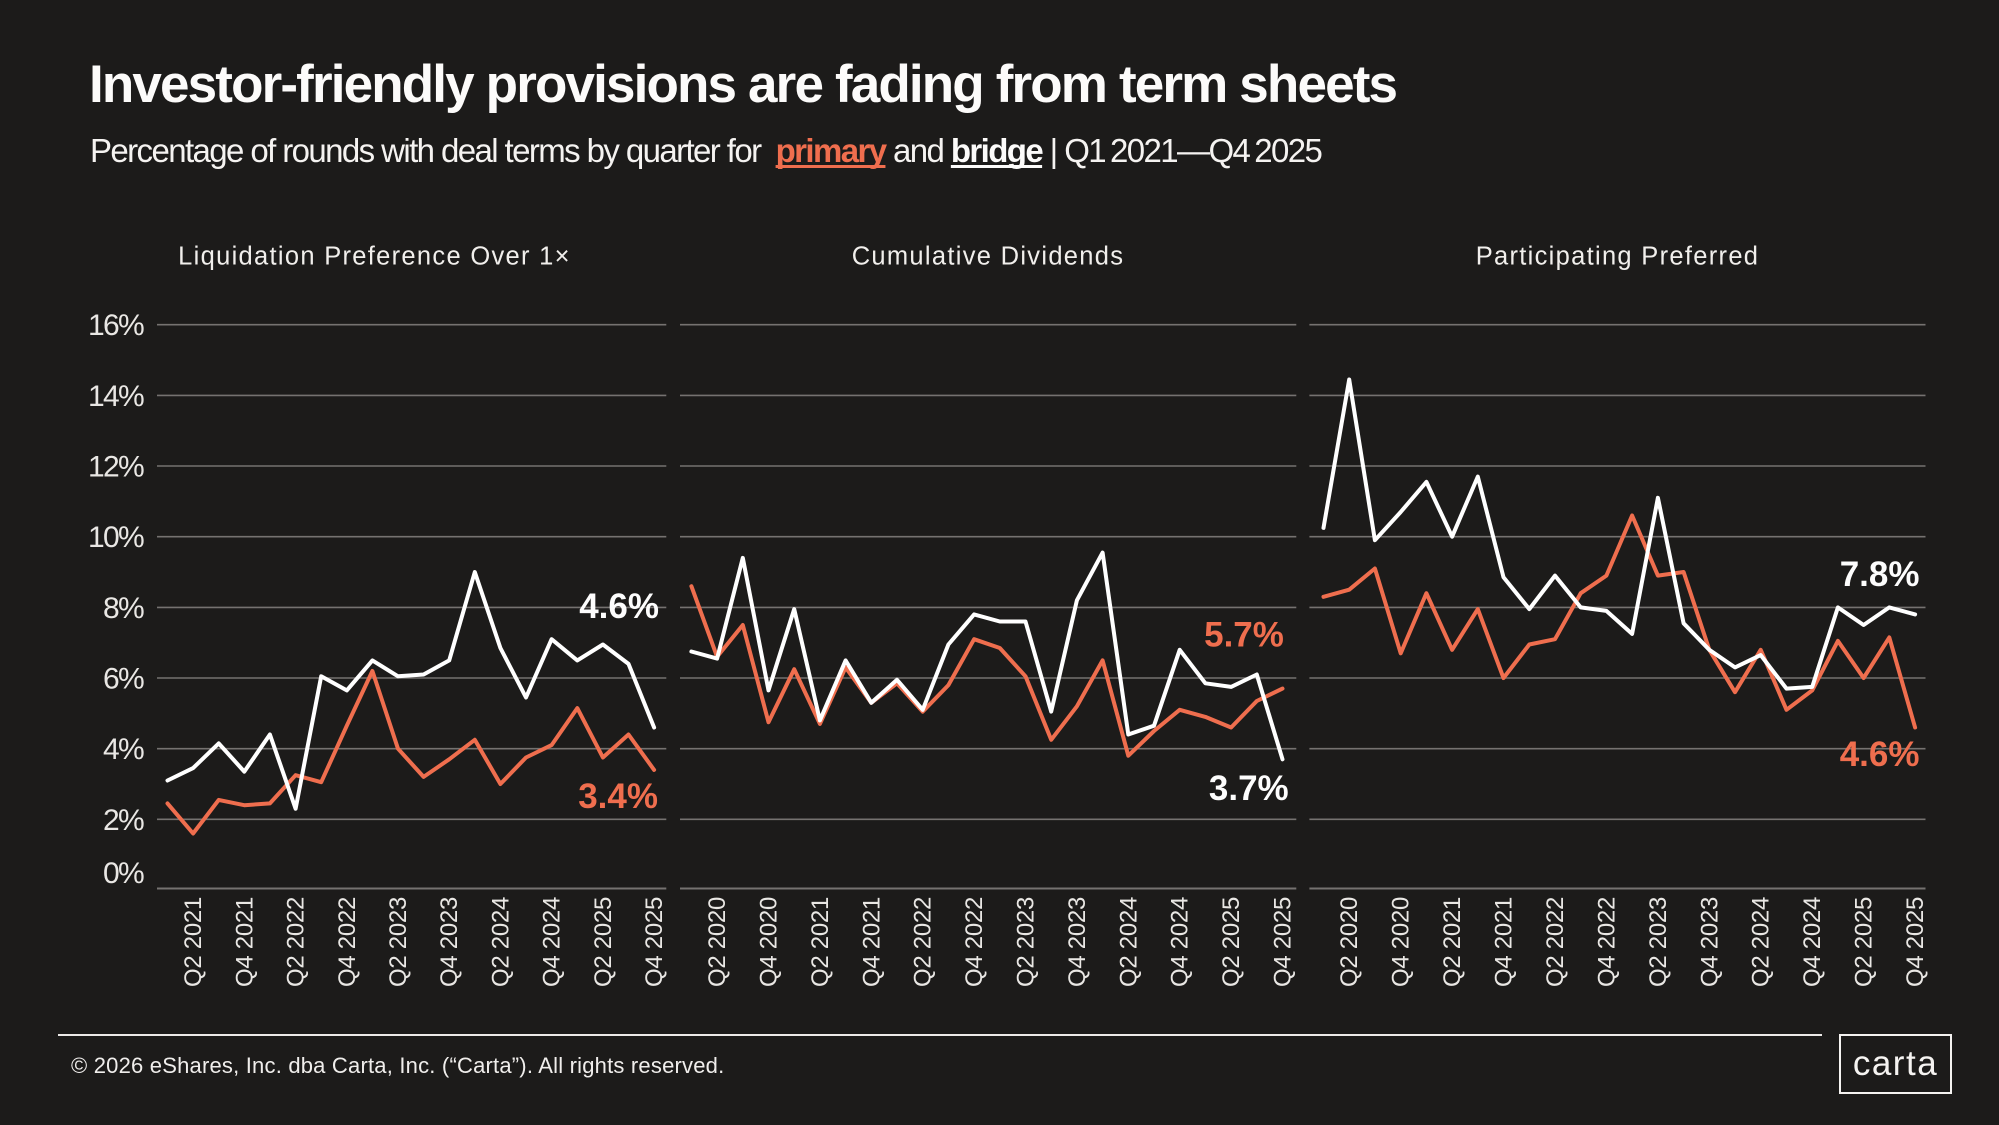 This screenshot has width=1999, height=1125. I want to click on svg-text: 0%, so click(123, 873).